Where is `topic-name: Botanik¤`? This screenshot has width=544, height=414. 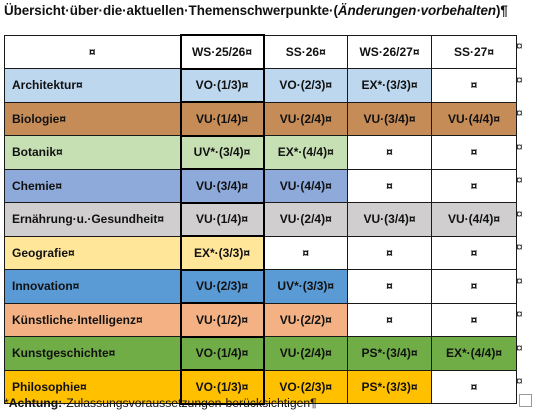 topic-name: Botanik¤ is located at coordinates (92, 152).